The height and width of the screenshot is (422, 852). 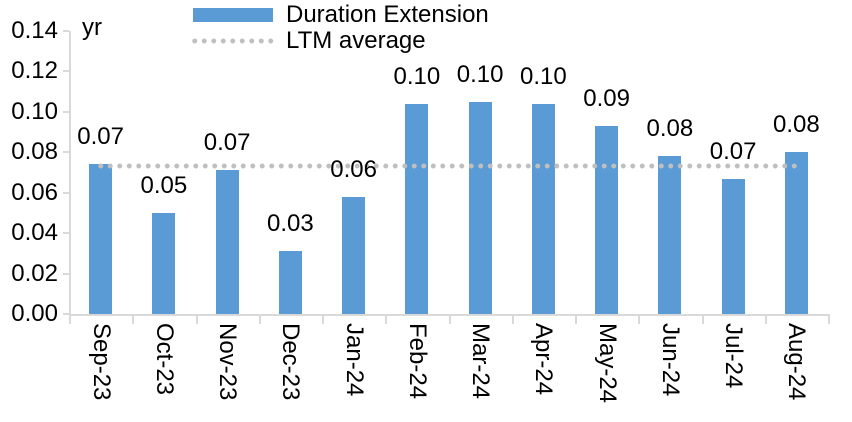 What do you see at coordinates (734, 356) in the screenshot?
I see `x-axis-label-Jul-24: Jul-24` at bounding box center [734, 356].